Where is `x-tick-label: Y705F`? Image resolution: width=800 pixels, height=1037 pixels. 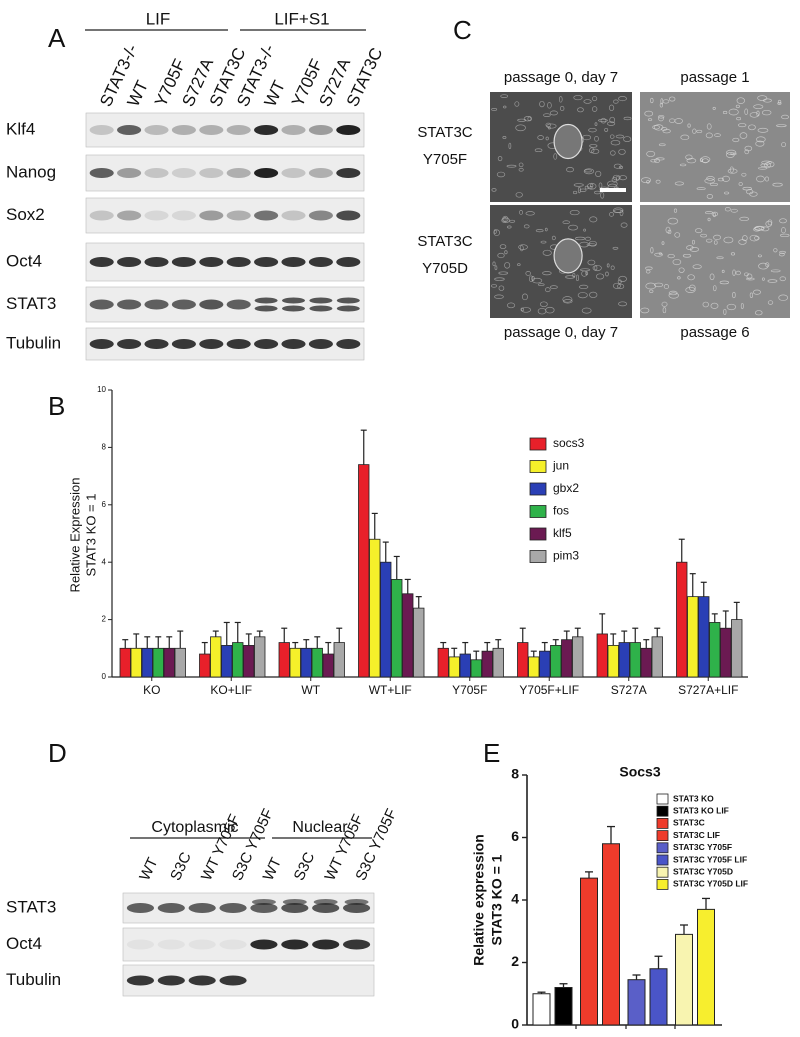 x-tick-label: Y705F is located at coordinates (469, 690).